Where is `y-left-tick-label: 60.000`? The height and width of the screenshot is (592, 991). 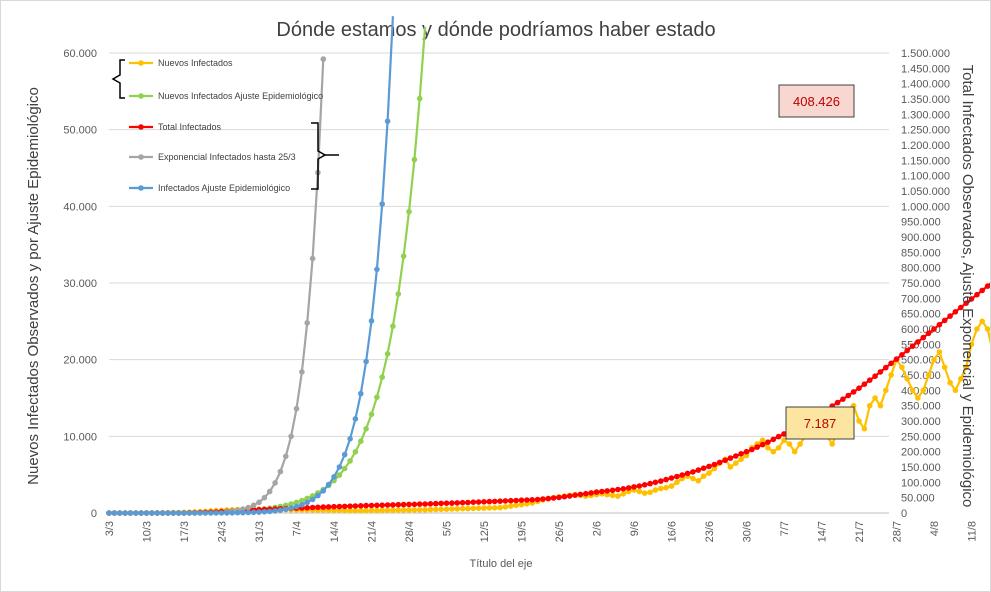
y-left-tick-label: 60.000 is located at coordinates (80, 54).